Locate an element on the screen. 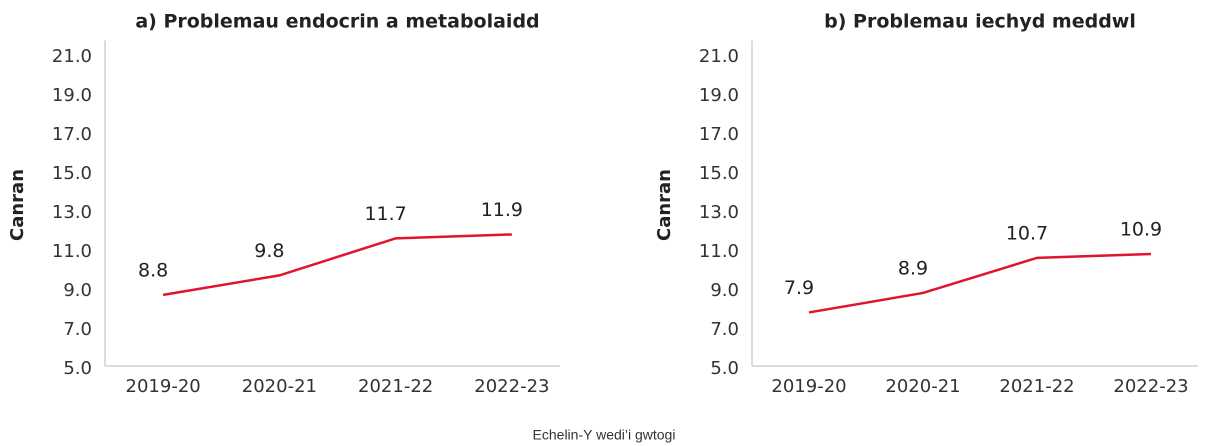 This screenshot has height=446, width=1208. footnote: Echelin-Y wedi’i gwtogi is located at coordinates (604, 435).